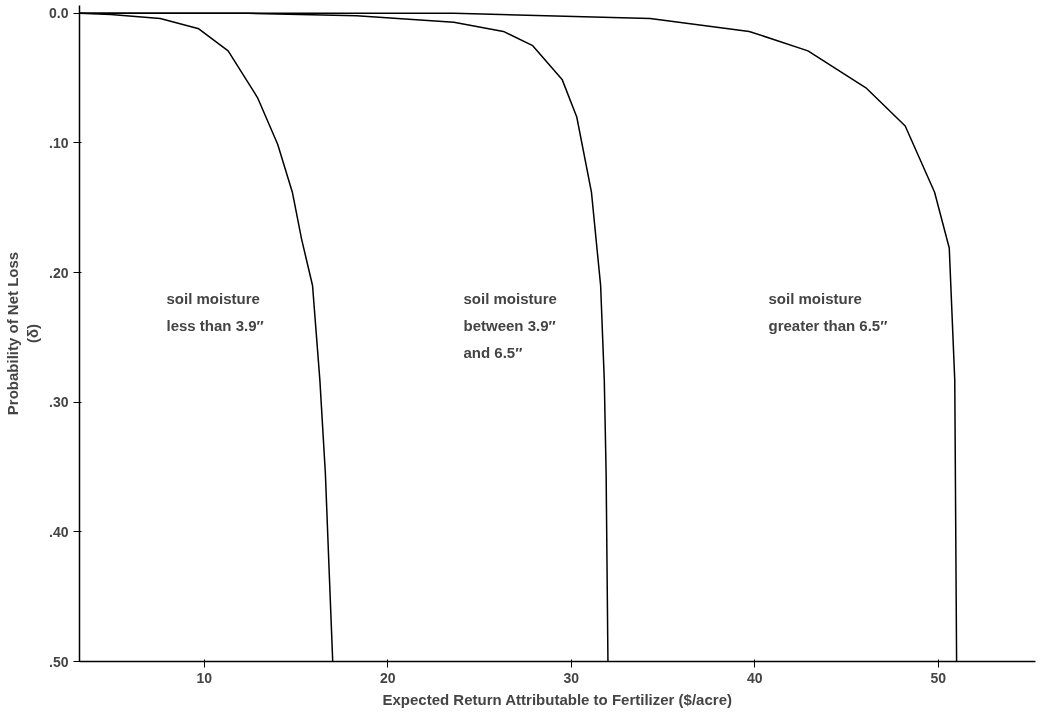 Image resolution: width=1047 pixels, height=717 pixels. Describe the element at coordinates (59, 142) in the screenshot. I see `y-tick-label: .10` at that location.